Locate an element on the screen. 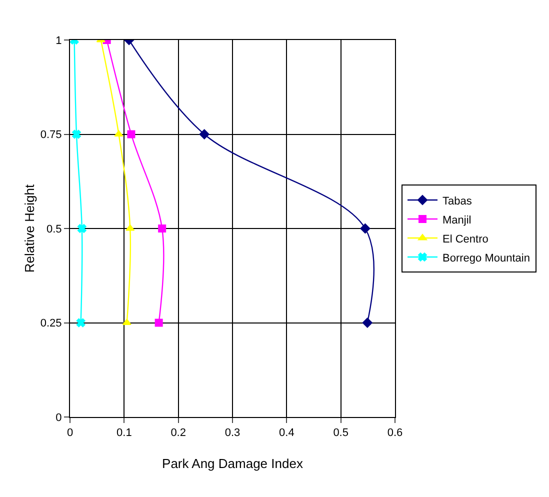  x-tick-label: 0.6 is located at coordinates (395, 433).